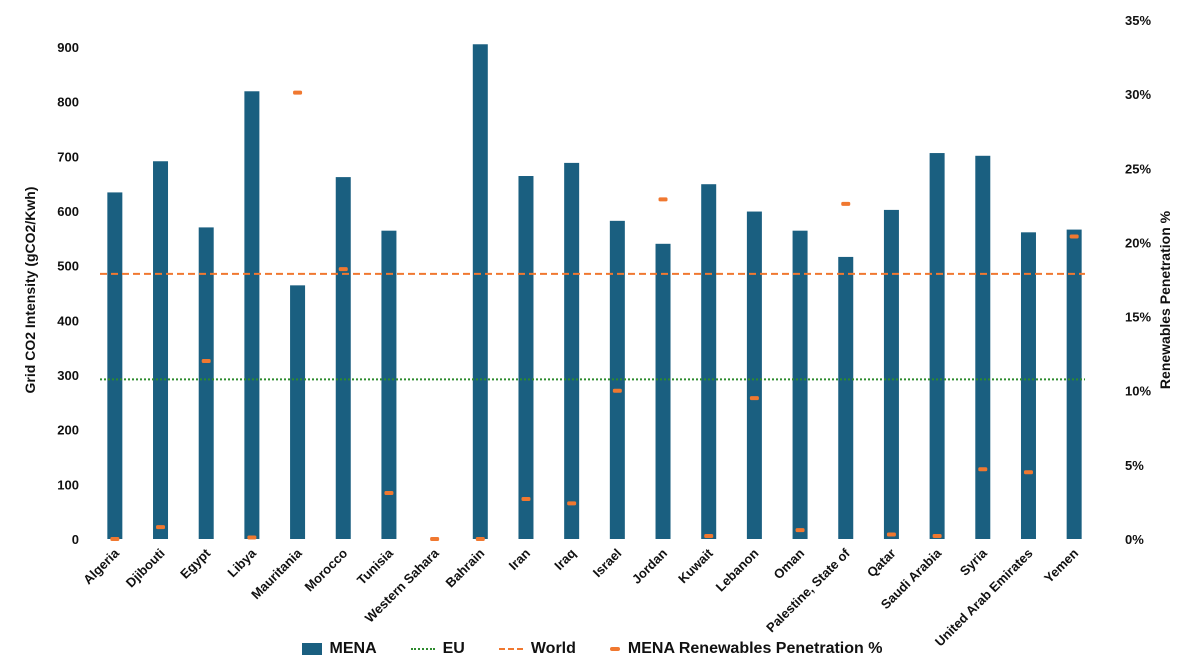 The height and width of the screenshot is (666, 1184). What do you see at coordinates (298, 412) in the screenshot?
I see `bar-mauritania` at bounding box center [298, 412].